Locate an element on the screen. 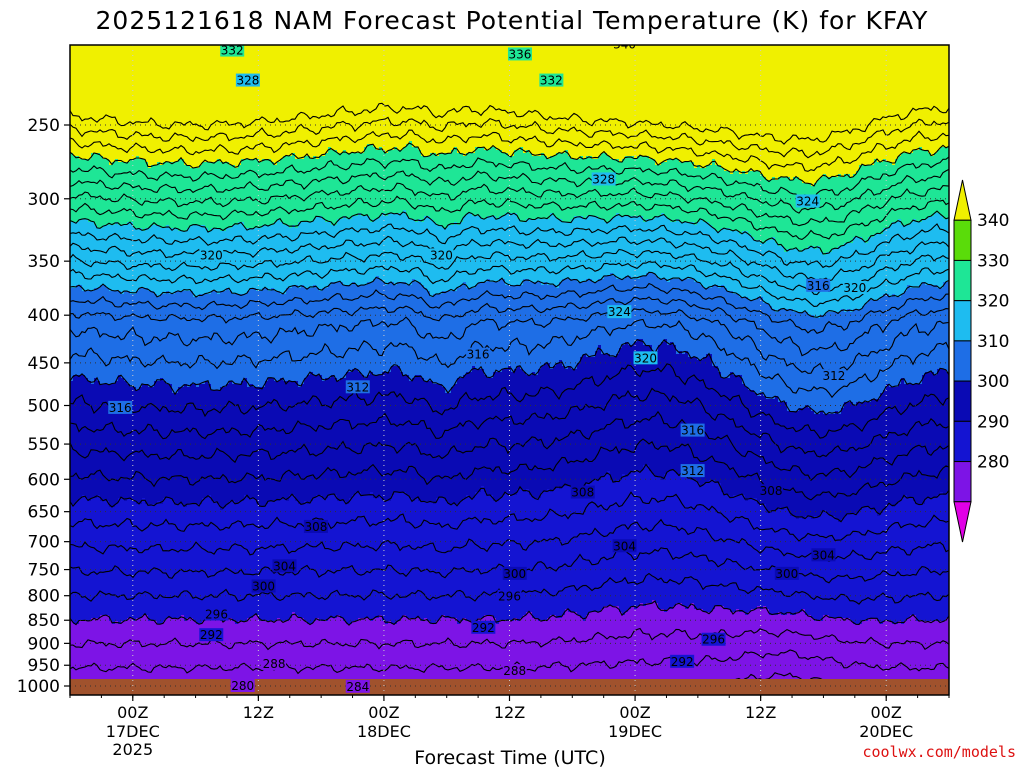 The image size is (1024, 768). color-legend: 340 330 320 310 300 290 280 is located at coordinates (981, 361).